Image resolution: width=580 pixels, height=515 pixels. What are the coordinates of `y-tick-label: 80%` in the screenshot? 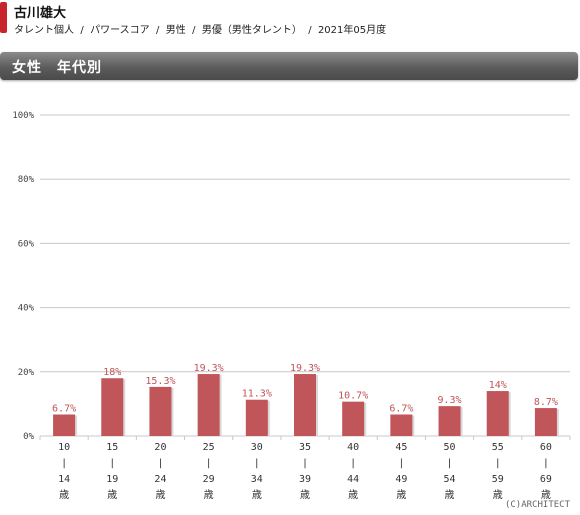 It's located at (26, 180).